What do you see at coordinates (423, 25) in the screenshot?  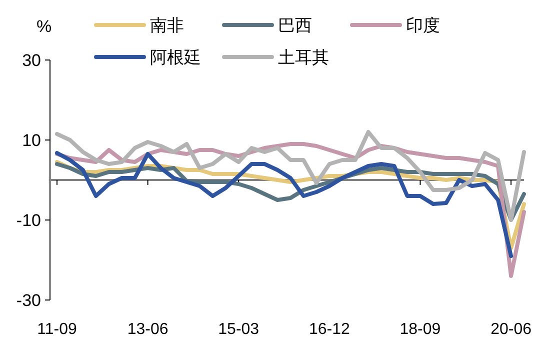 I see `legend-label: 印度` at bounding box center [423, 25].